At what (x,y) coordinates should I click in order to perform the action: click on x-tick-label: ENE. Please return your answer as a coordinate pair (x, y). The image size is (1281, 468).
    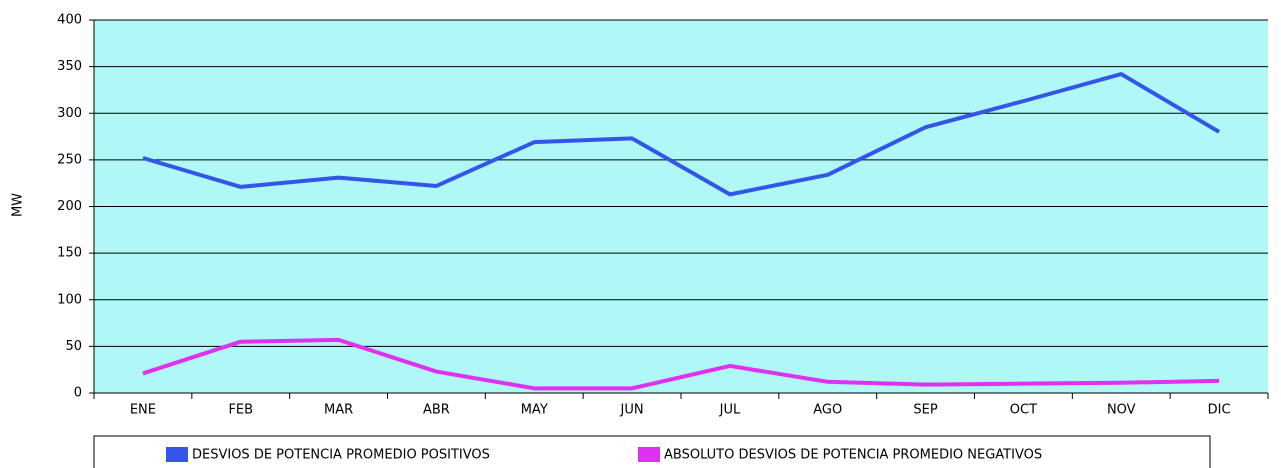
    Looking at the image, I should click on (143, 410).